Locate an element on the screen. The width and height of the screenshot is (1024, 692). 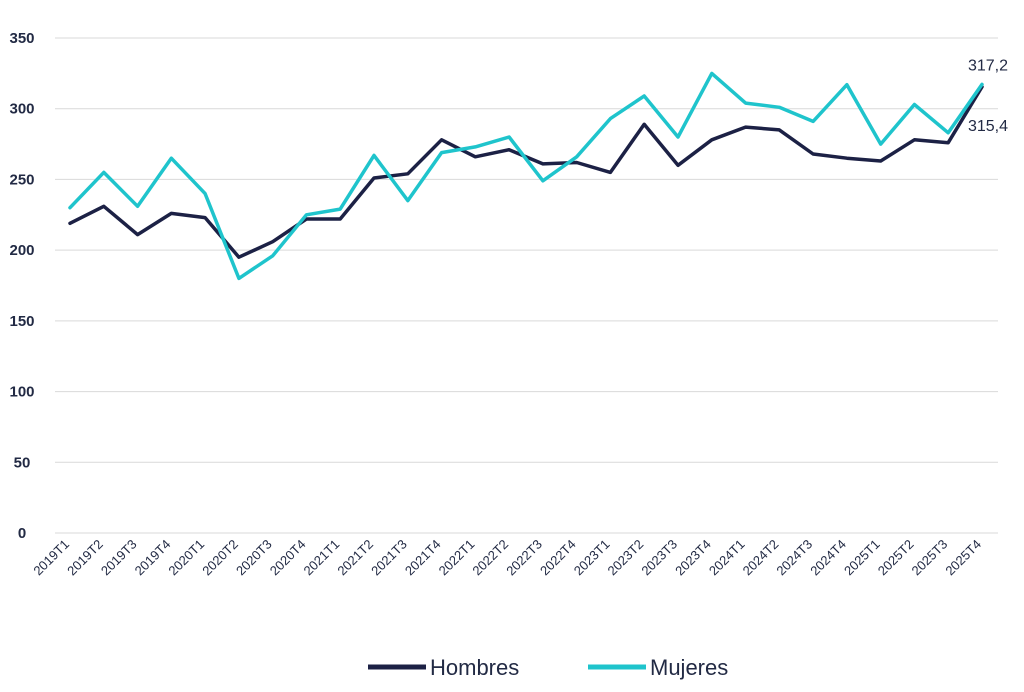
x-tick-label: 2022T2 is located at coordinates (490, 558).